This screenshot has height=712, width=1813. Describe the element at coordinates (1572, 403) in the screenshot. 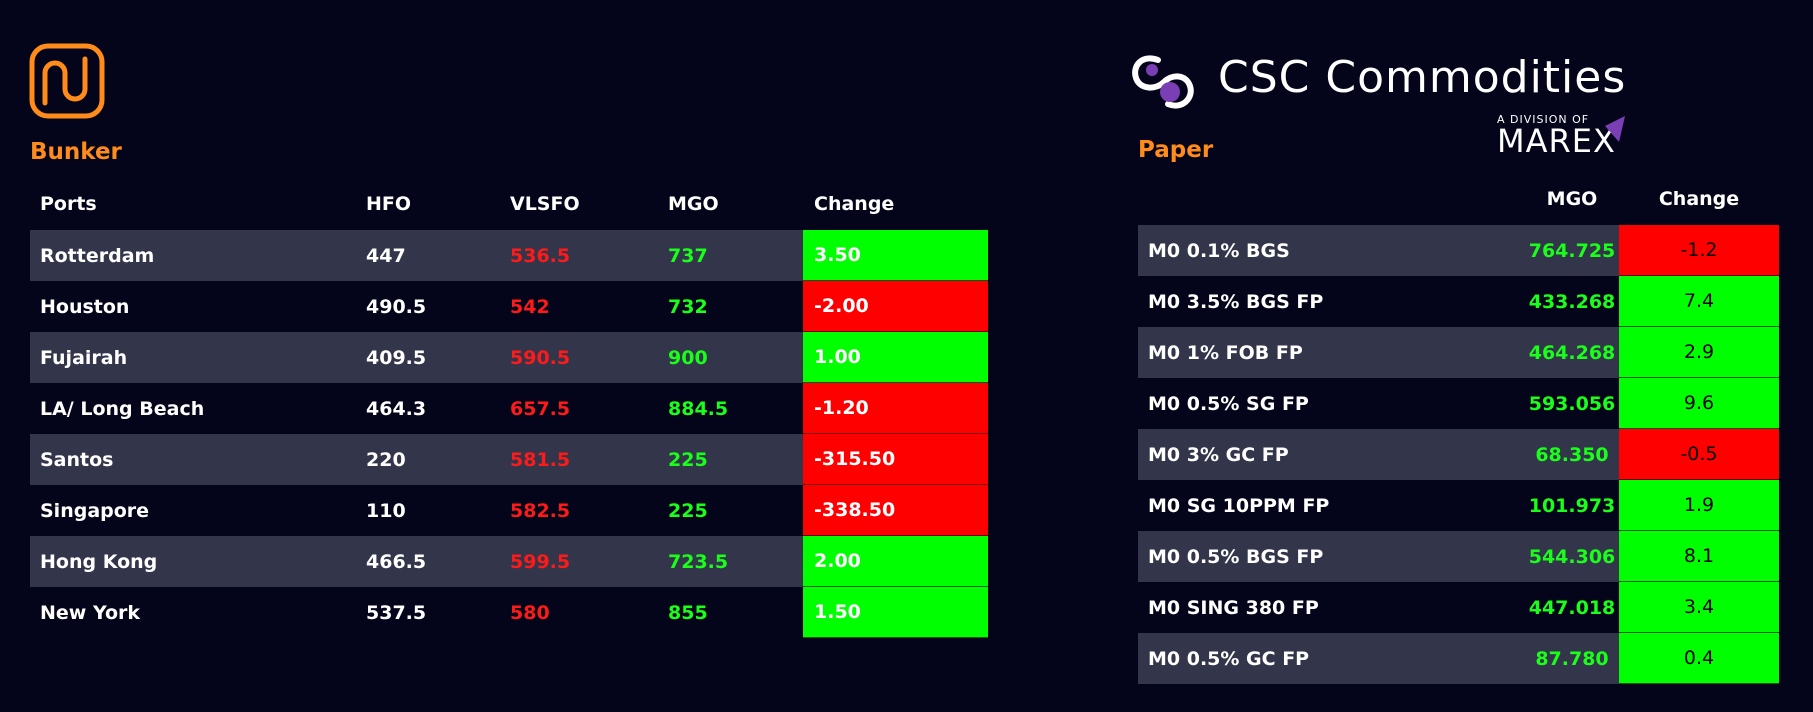

I see `mgo-price: 593.056` at that location.